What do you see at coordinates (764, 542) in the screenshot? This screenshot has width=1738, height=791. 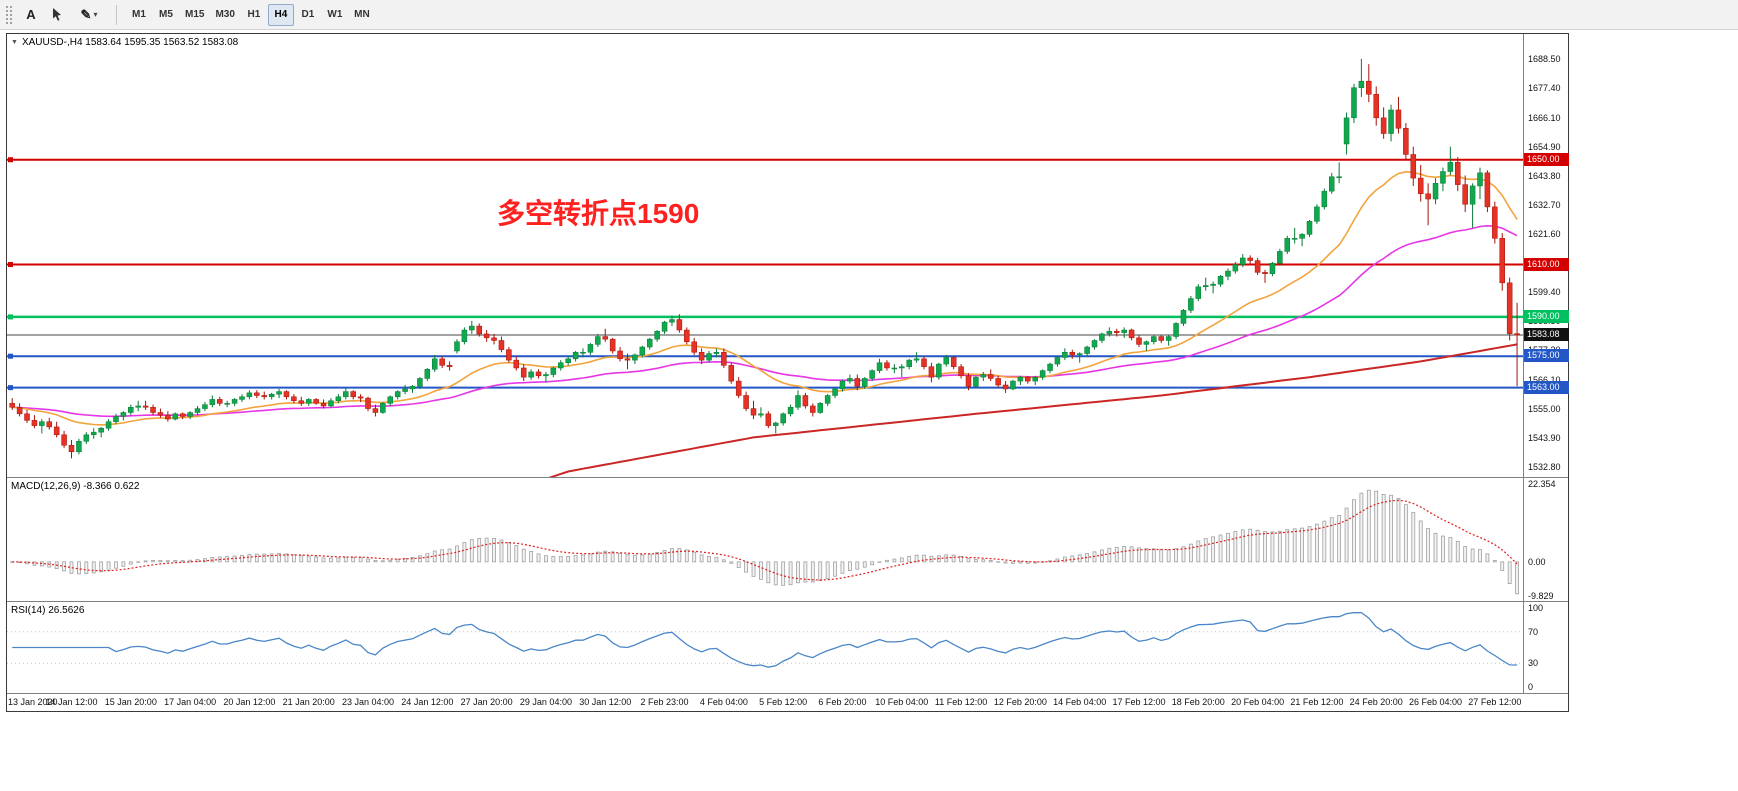 I see `macd-panel` at bounding box center [764, 542].